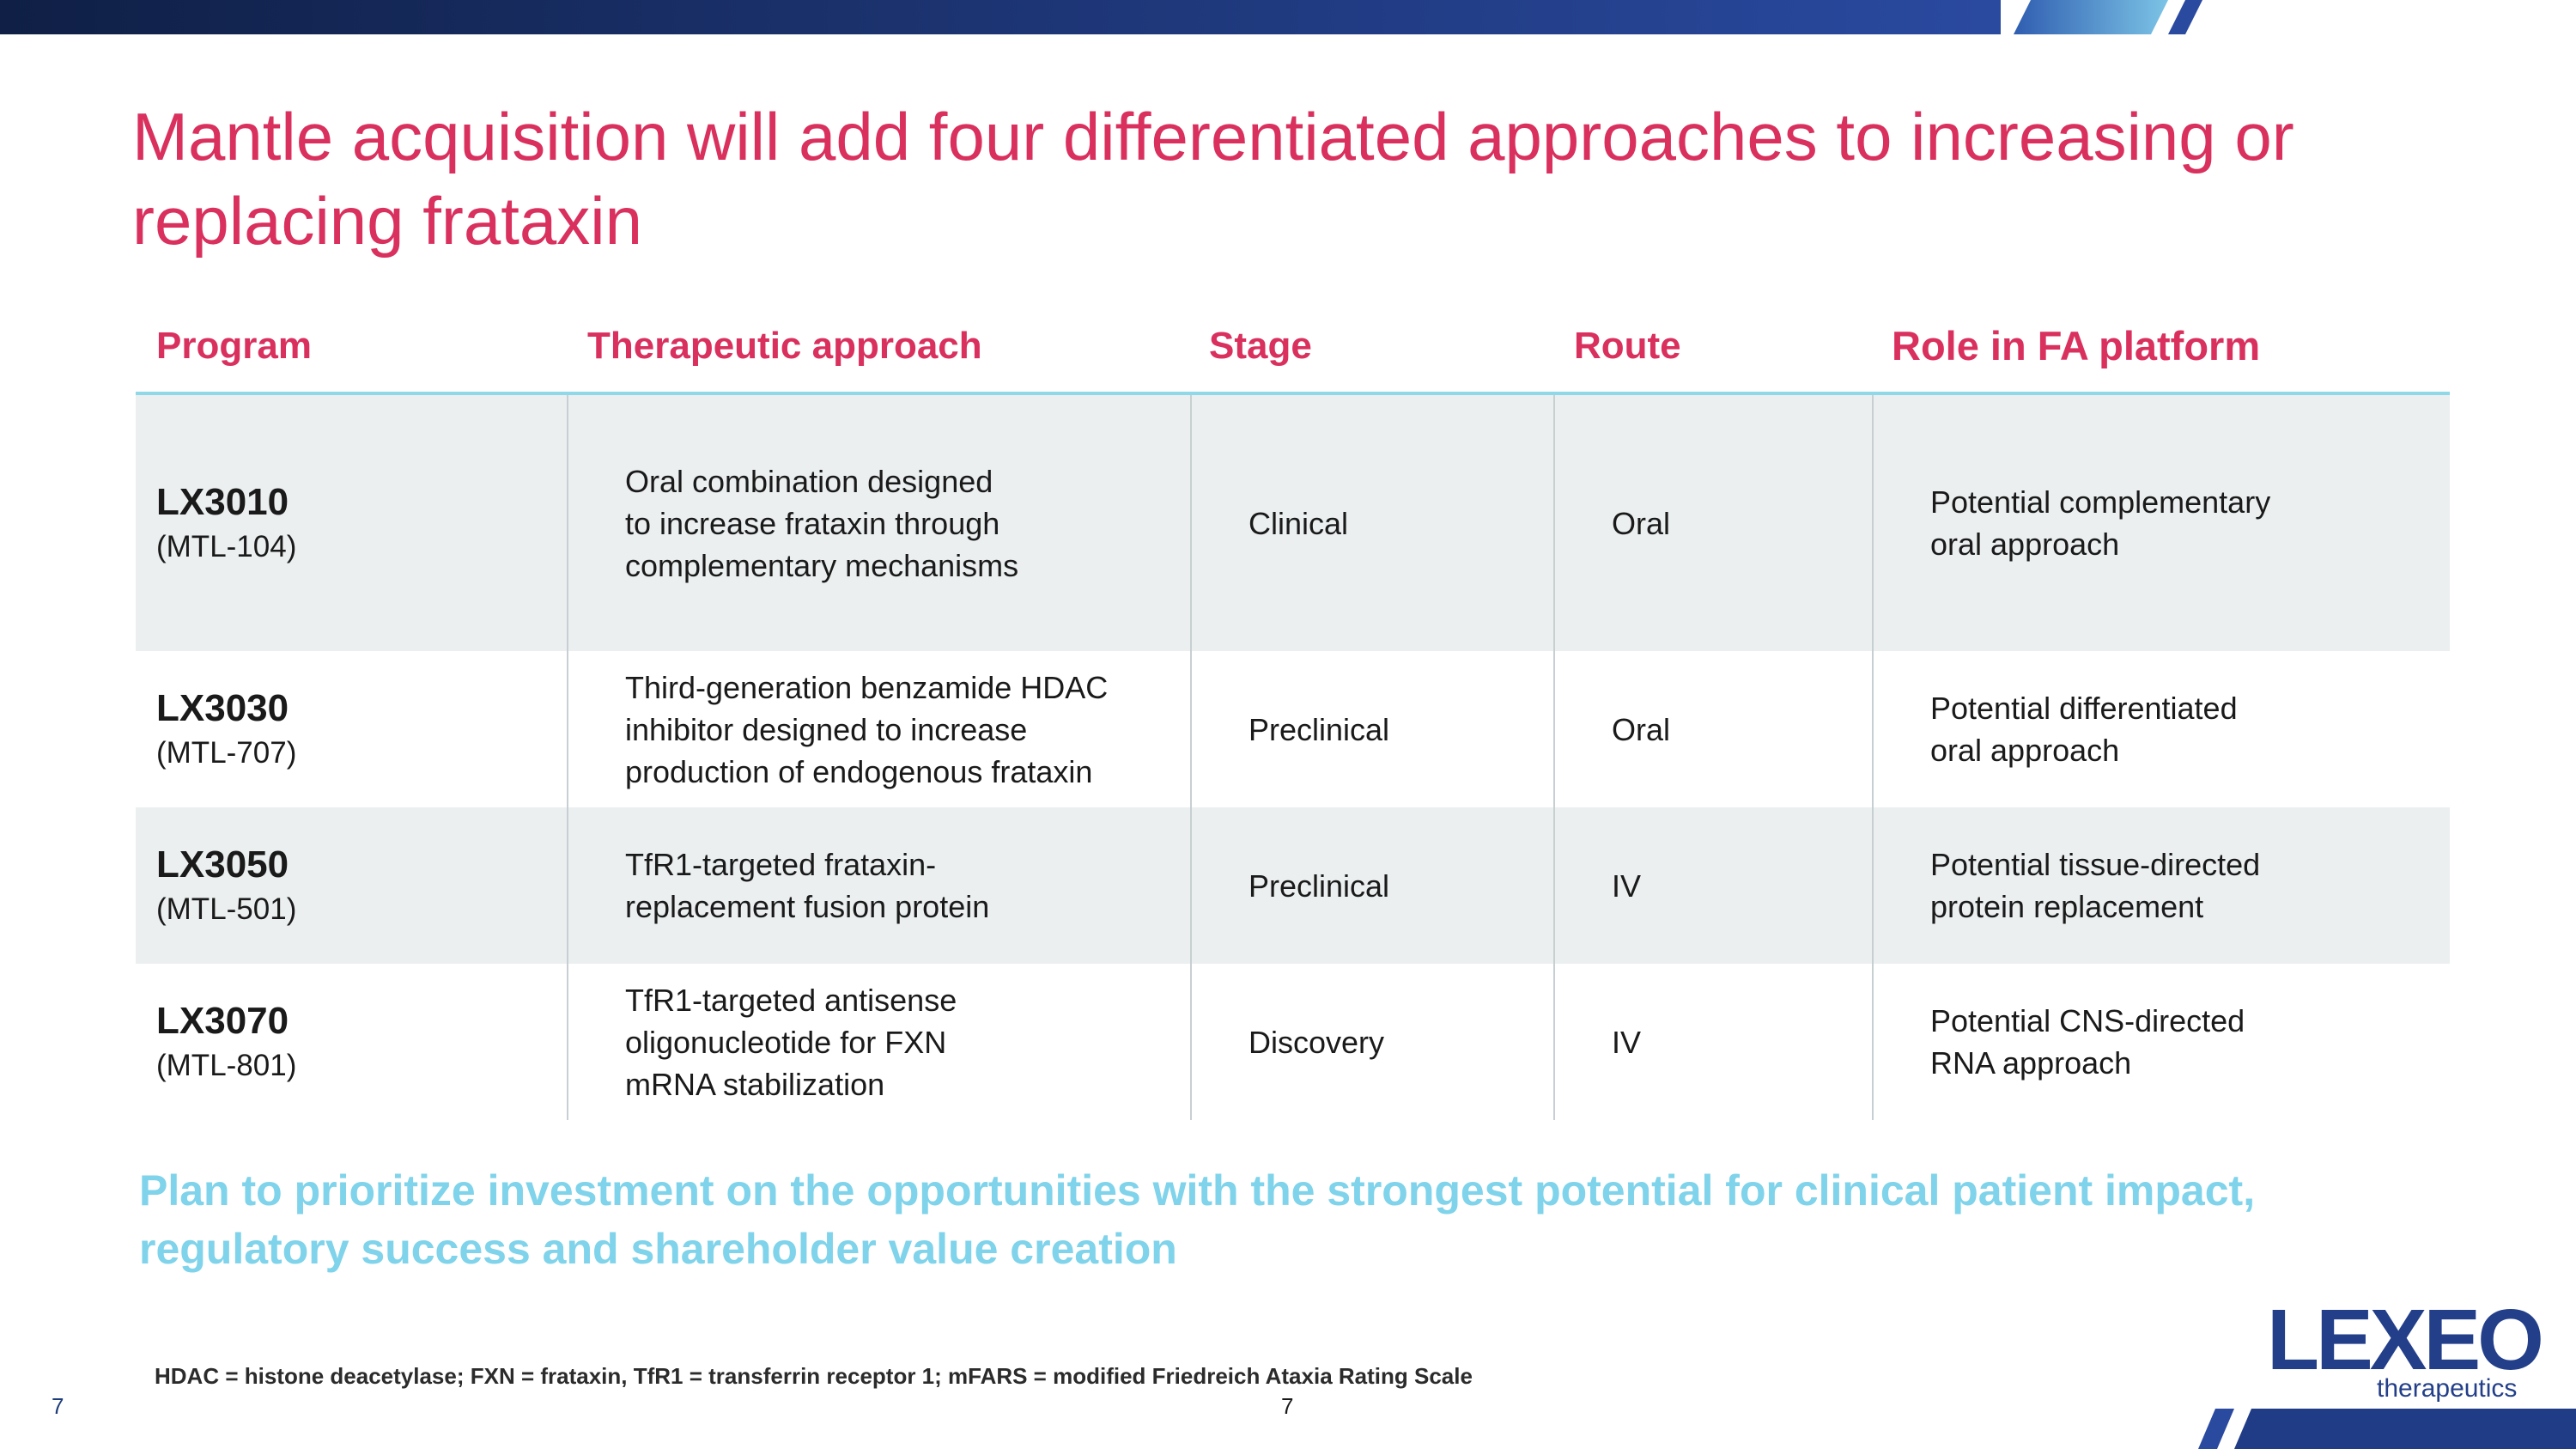  What do you see at coordinates (812, 523) in the screenshot?
I see `approach-line: to increase frataxin through` at bounding box center [812, 523].